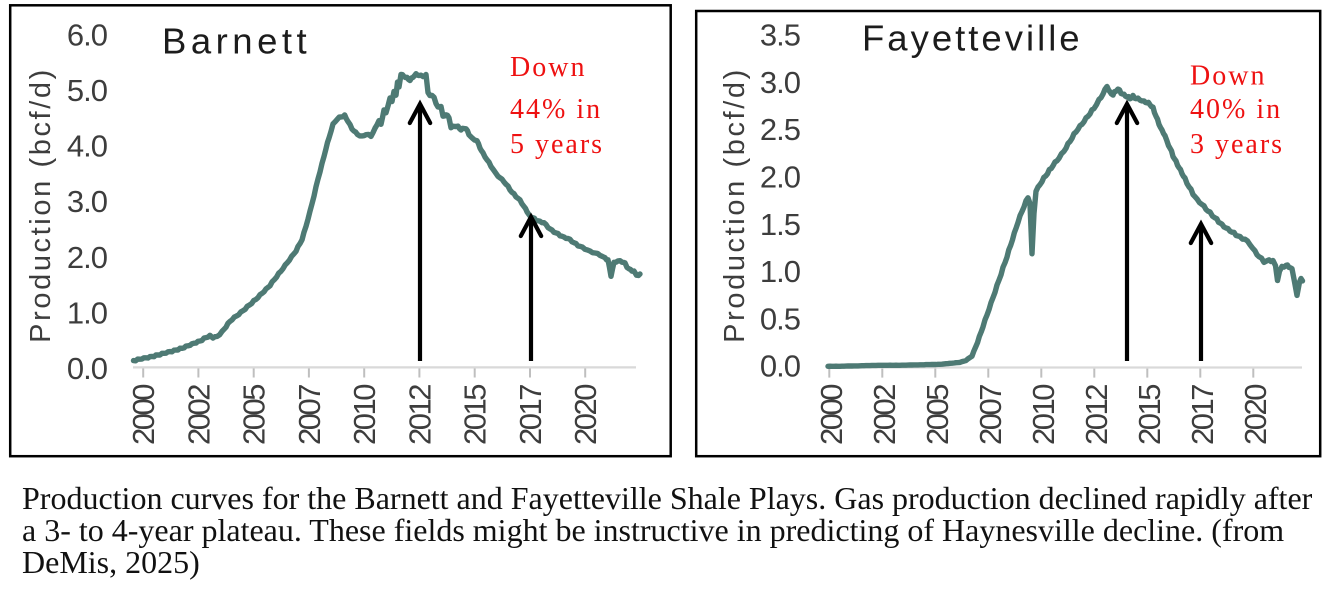  What do you see at coordinates (780, 224) in the screenshot?
I see `svg-text: 1.5` at bounding box center [780, 224].